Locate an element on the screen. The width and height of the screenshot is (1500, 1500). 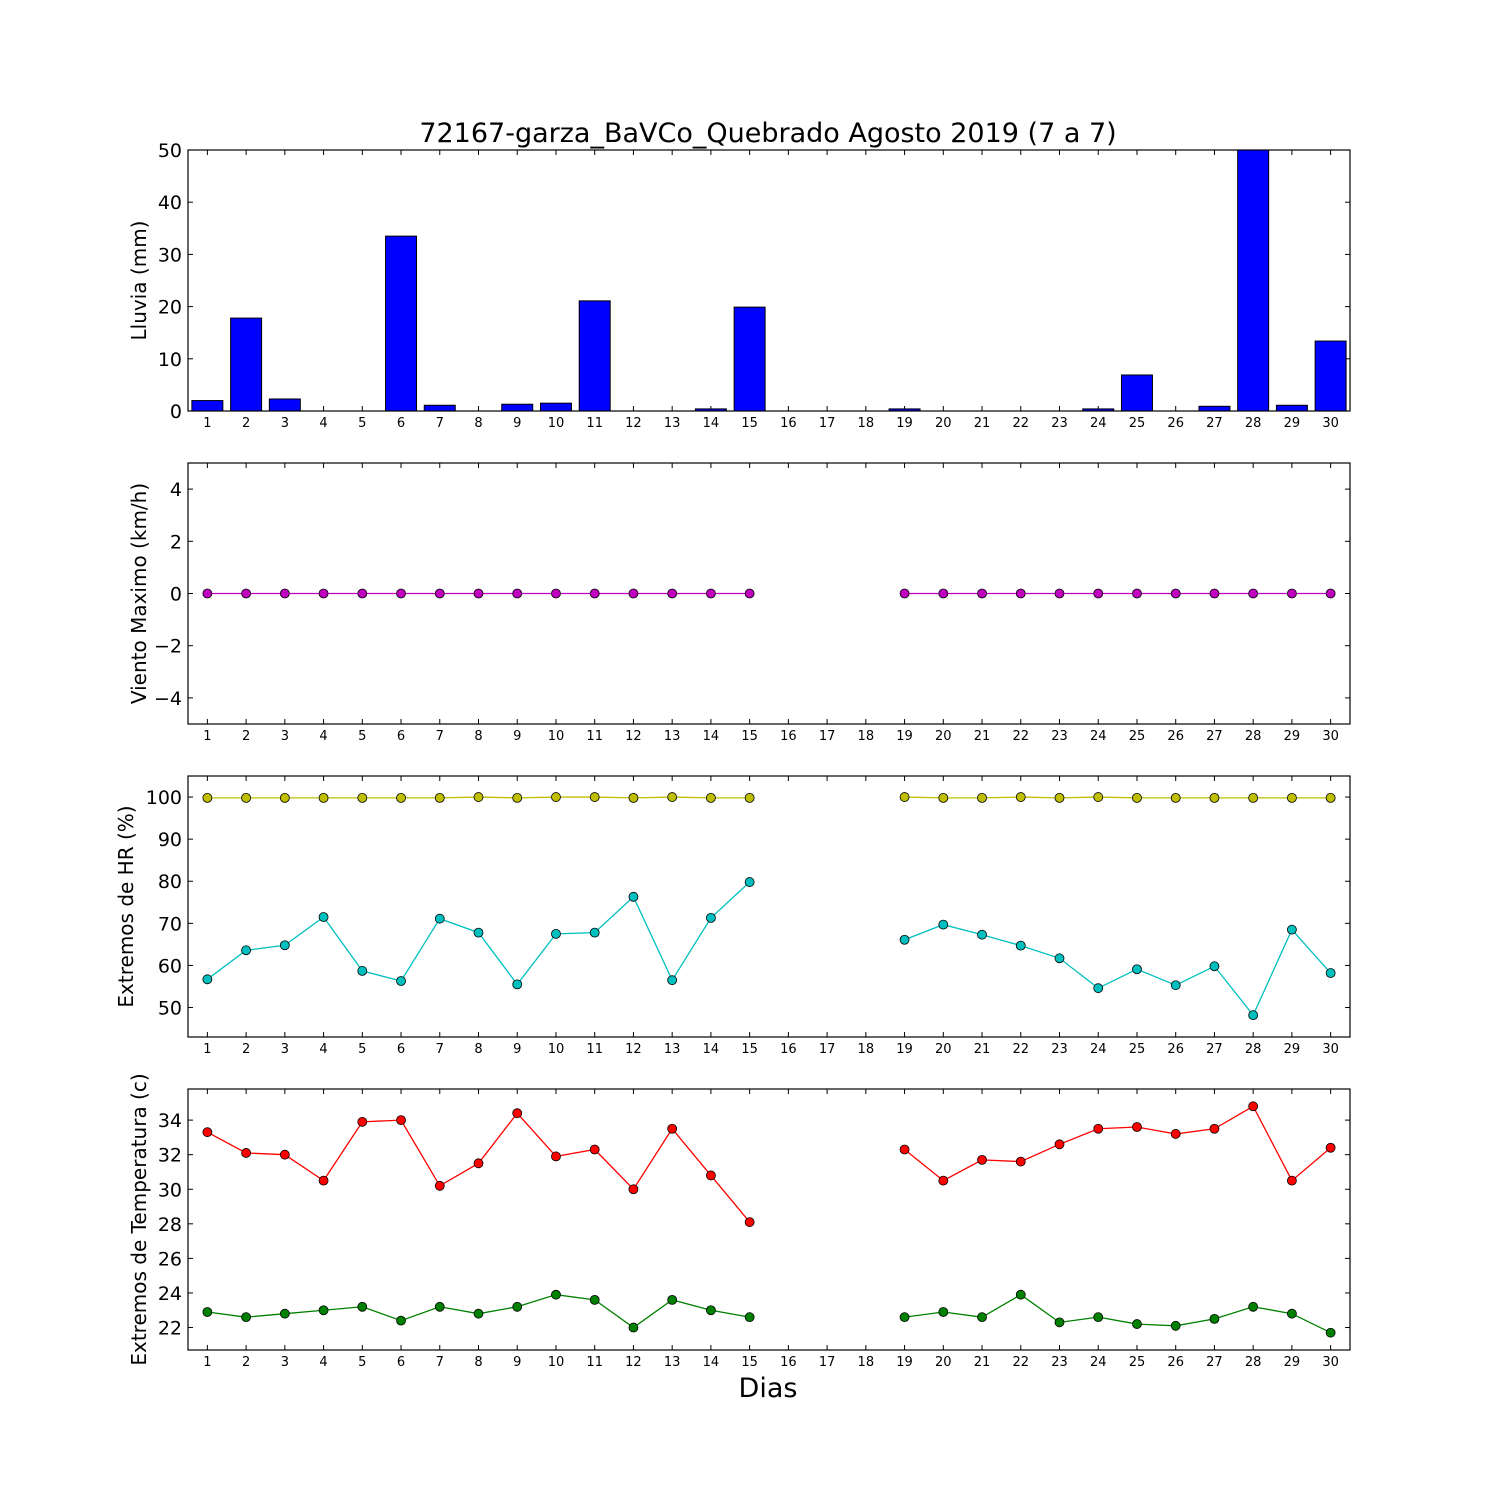
x-tick-label: 18 is located at coordinates (866, 1049).